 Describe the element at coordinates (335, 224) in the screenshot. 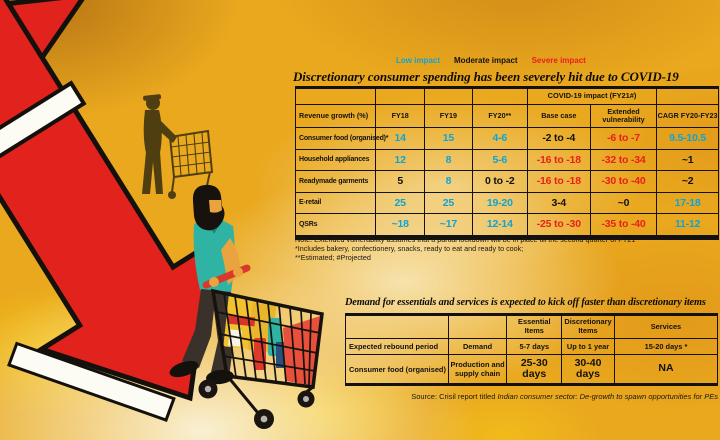

I see `row-label: QSRs` at that location.